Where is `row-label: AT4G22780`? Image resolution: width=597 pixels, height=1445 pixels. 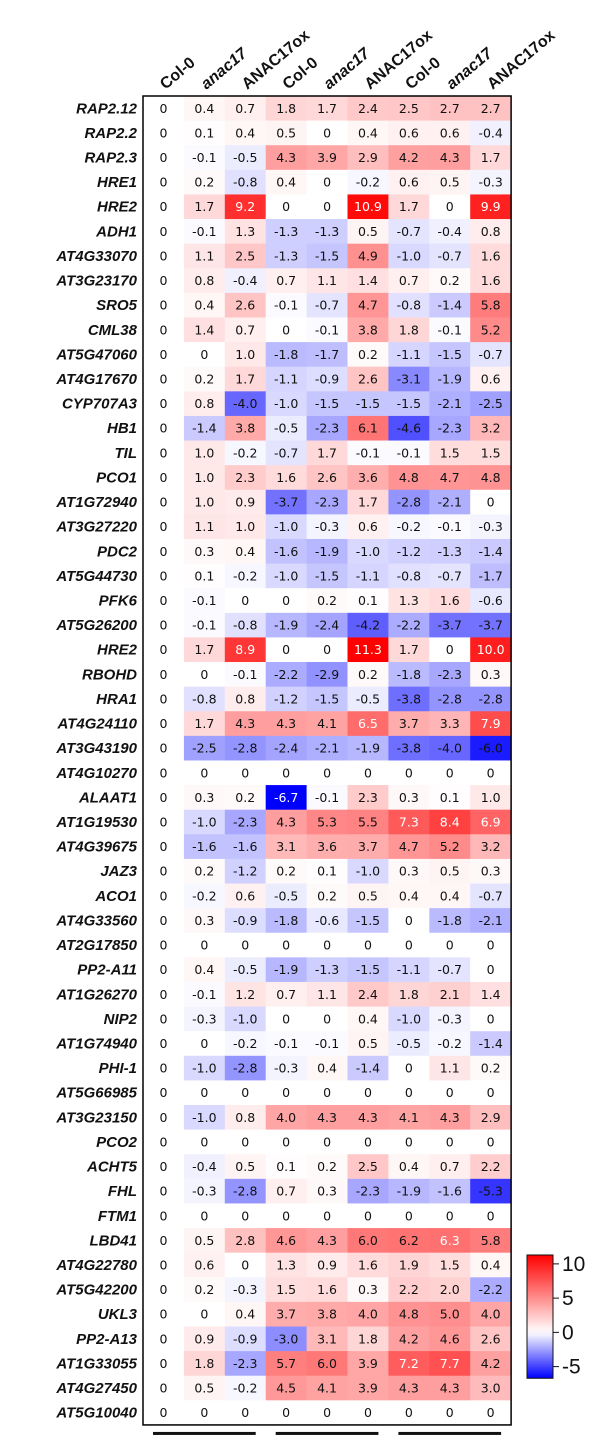
row-label: AT4G22780 is located at coordinates (96, 1265).